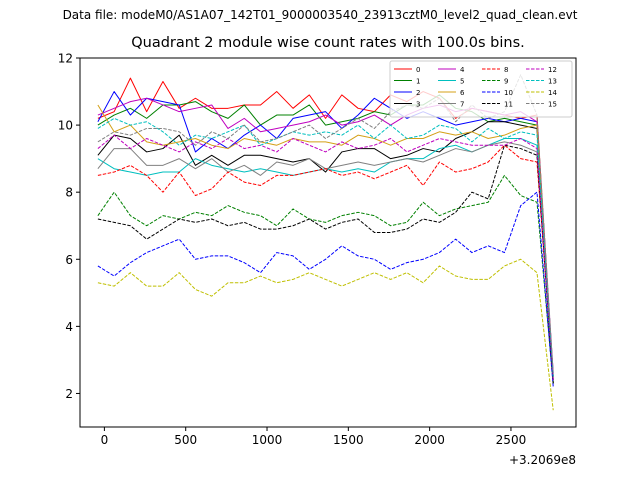  Describe the element at coordinates (462, 105) in the screenshot. I see `legend-label-7: 7` at that location.